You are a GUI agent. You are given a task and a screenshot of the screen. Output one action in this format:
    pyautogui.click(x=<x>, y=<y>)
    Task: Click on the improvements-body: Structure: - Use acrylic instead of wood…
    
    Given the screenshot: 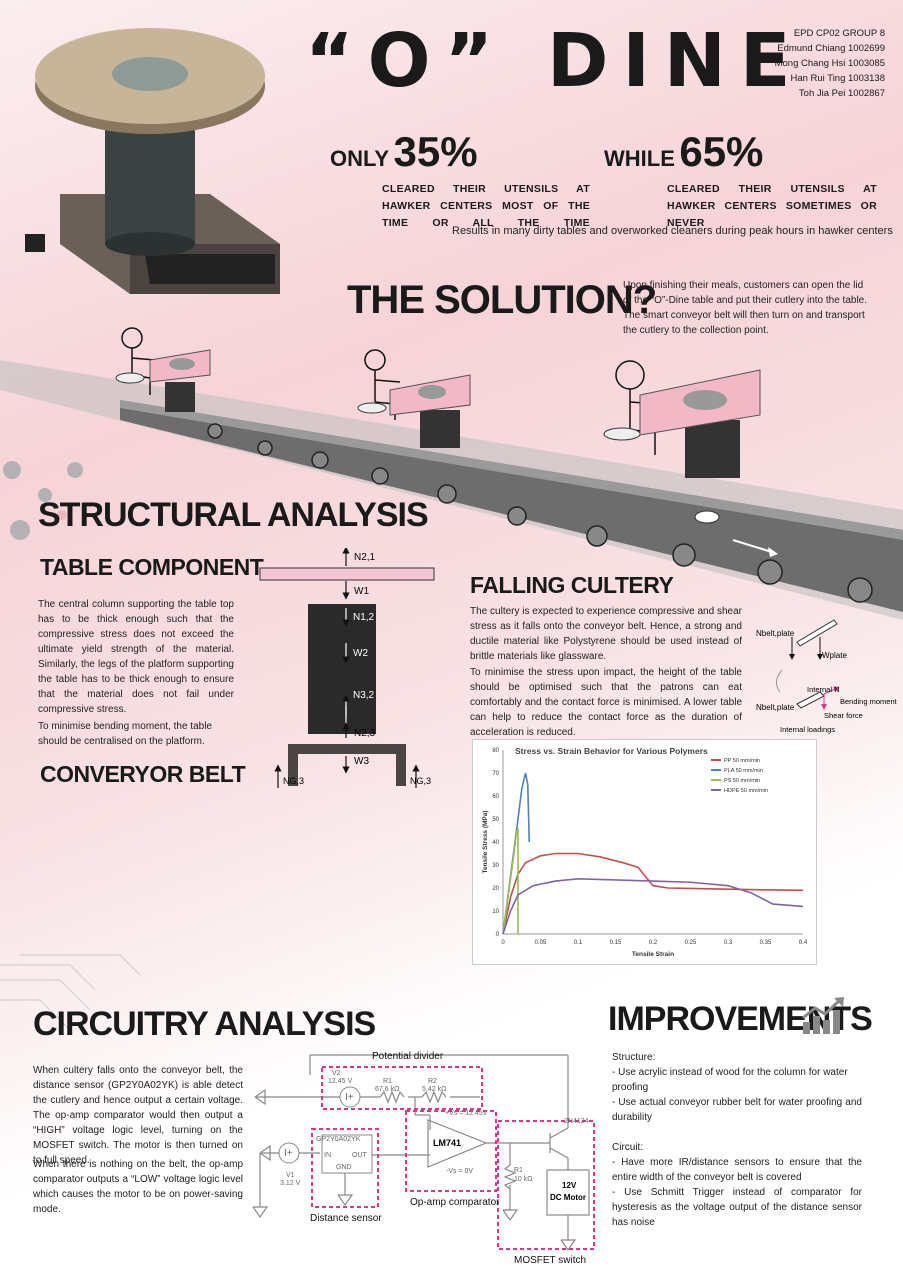 What is the action you would take?
    pyautogui.click(x=737, y=1140)
    